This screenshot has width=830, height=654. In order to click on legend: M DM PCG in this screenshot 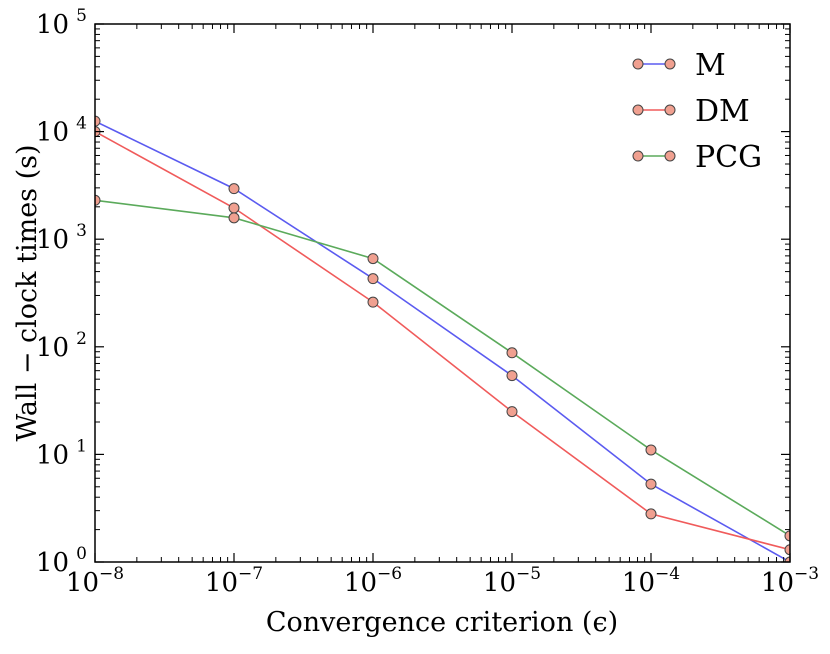, I will do `click(697, 111)`.